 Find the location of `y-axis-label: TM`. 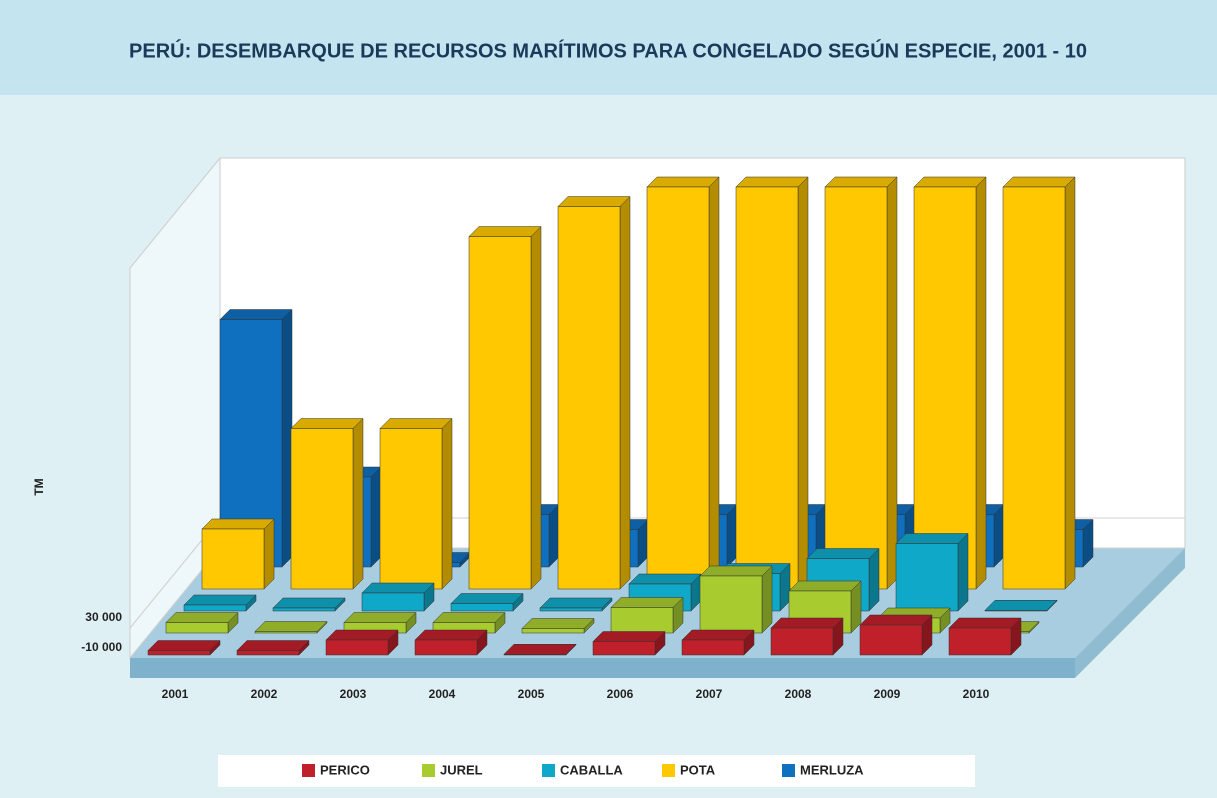

y-axis-label: TM is located at coordinates (39, 486).